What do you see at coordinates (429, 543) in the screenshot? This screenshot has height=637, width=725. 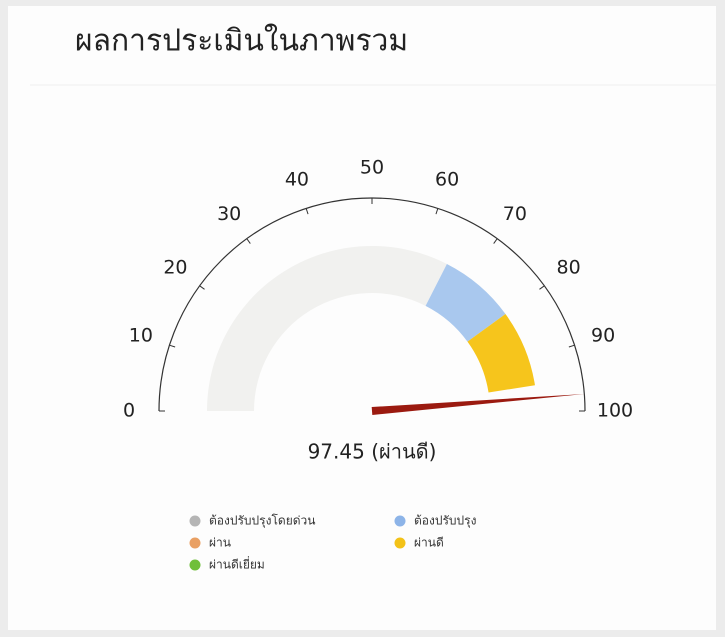 I see `legend-label: ผ่านดี` at bounding box center [429, 543].